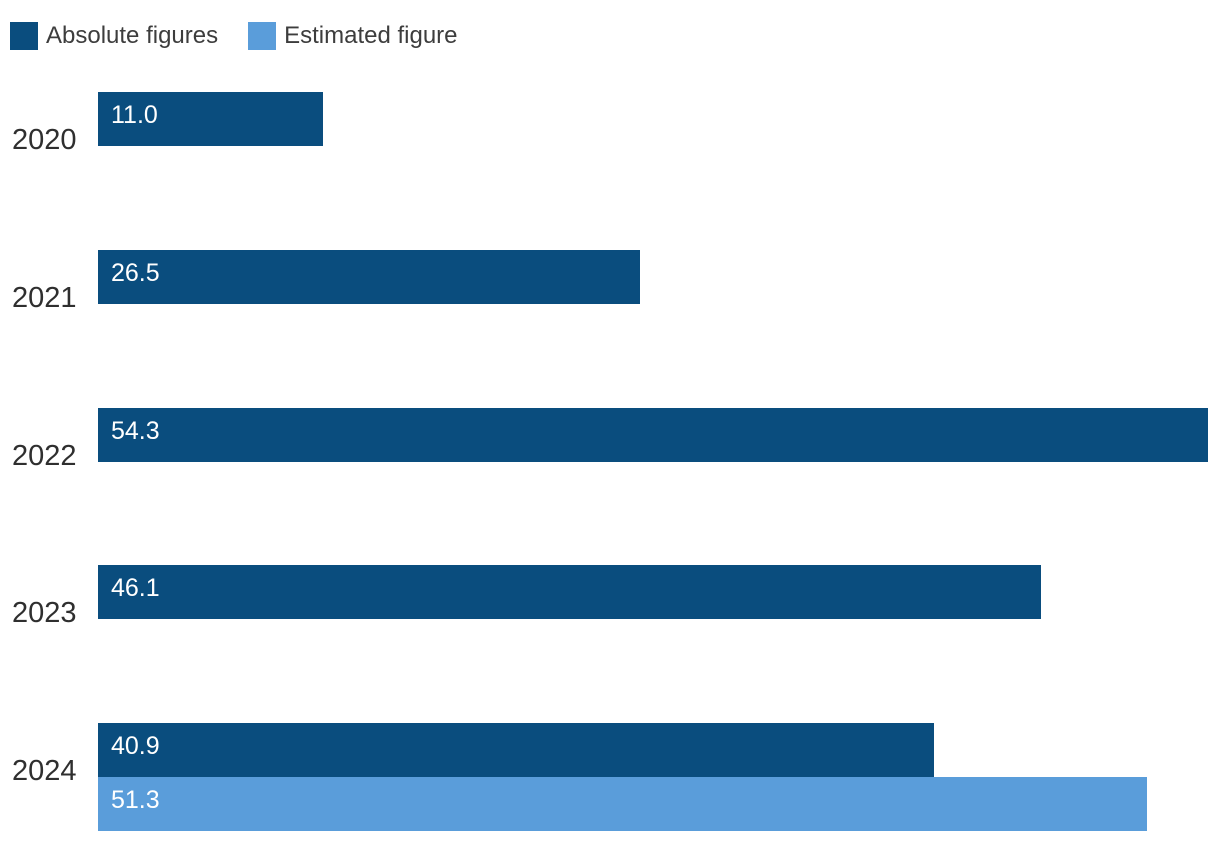 This screenshot has height=842, width=1220. I want to click on category-label-2024: 2024, so click(44, 771).